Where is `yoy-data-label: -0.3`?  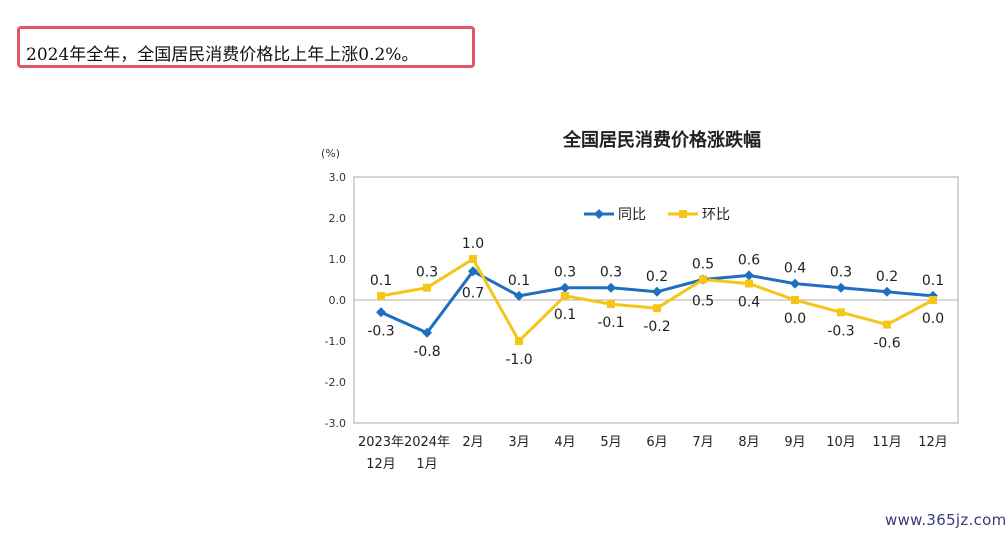
yoy-data-label: -0.3 is located at coordinates (380, 331).